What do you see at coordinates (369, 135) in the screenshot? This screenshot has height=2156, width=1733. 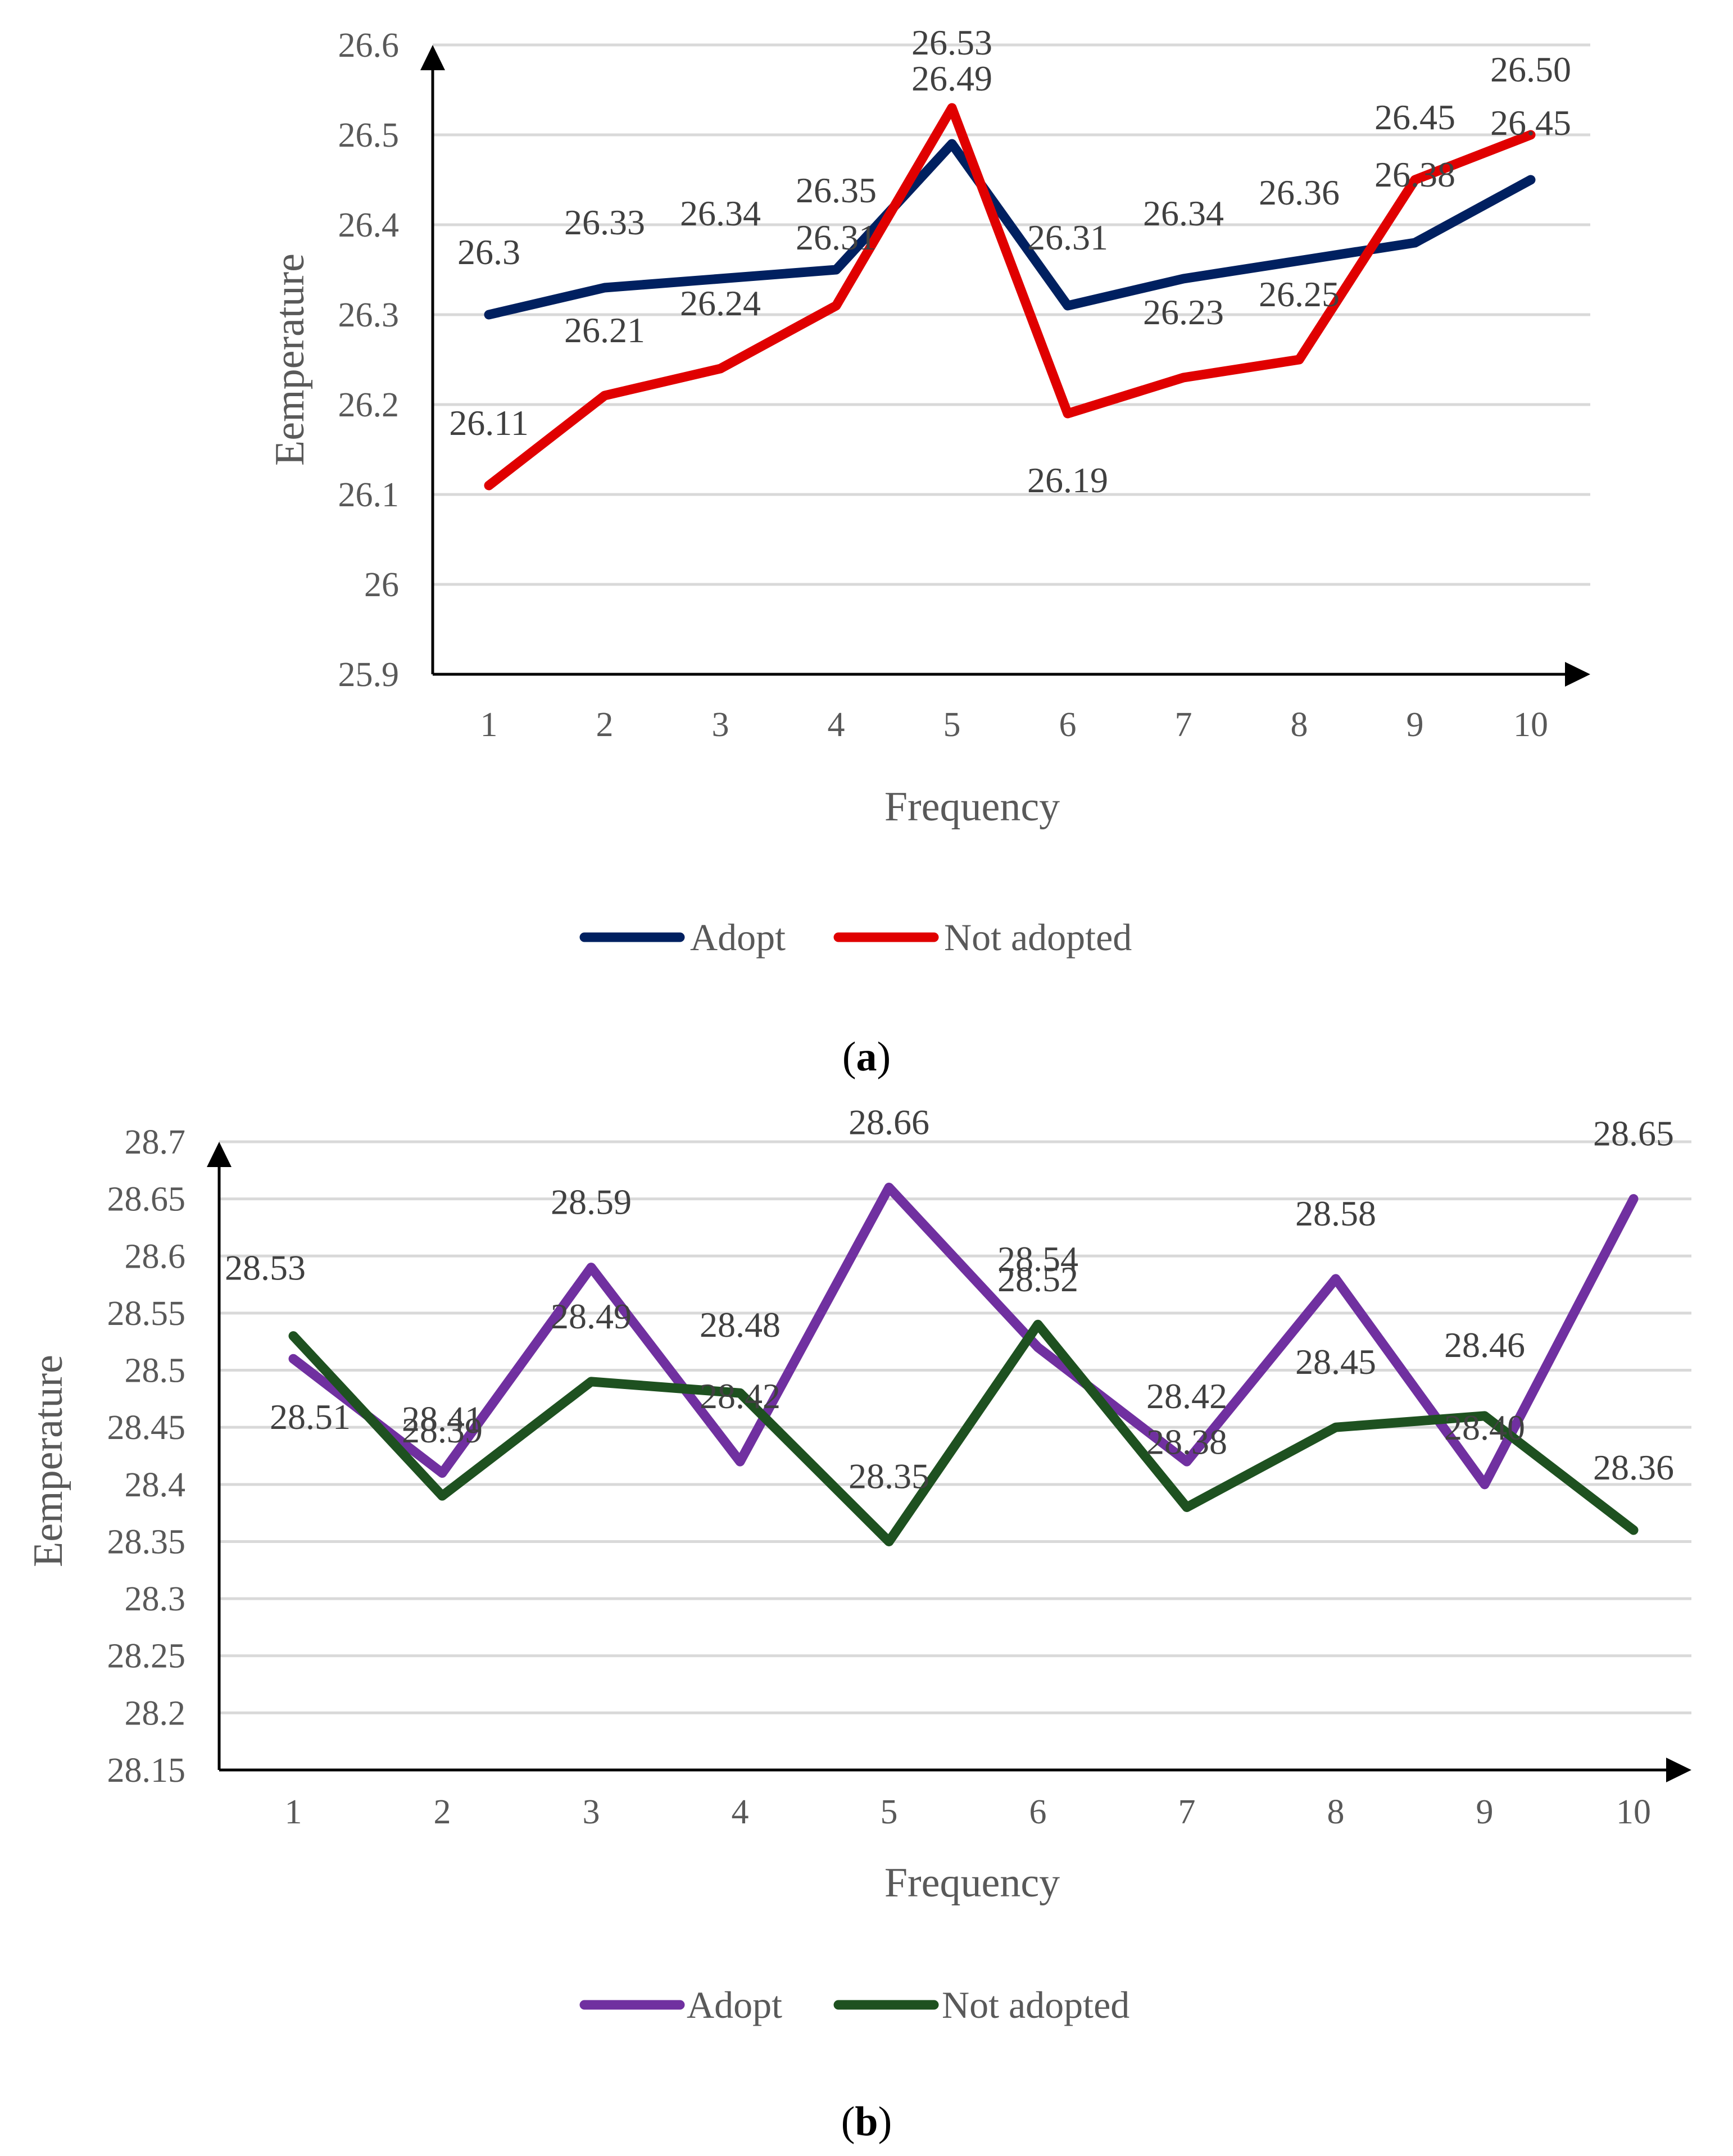 I see `y-tick-label: 26.5` at bounding box center [369, 135].